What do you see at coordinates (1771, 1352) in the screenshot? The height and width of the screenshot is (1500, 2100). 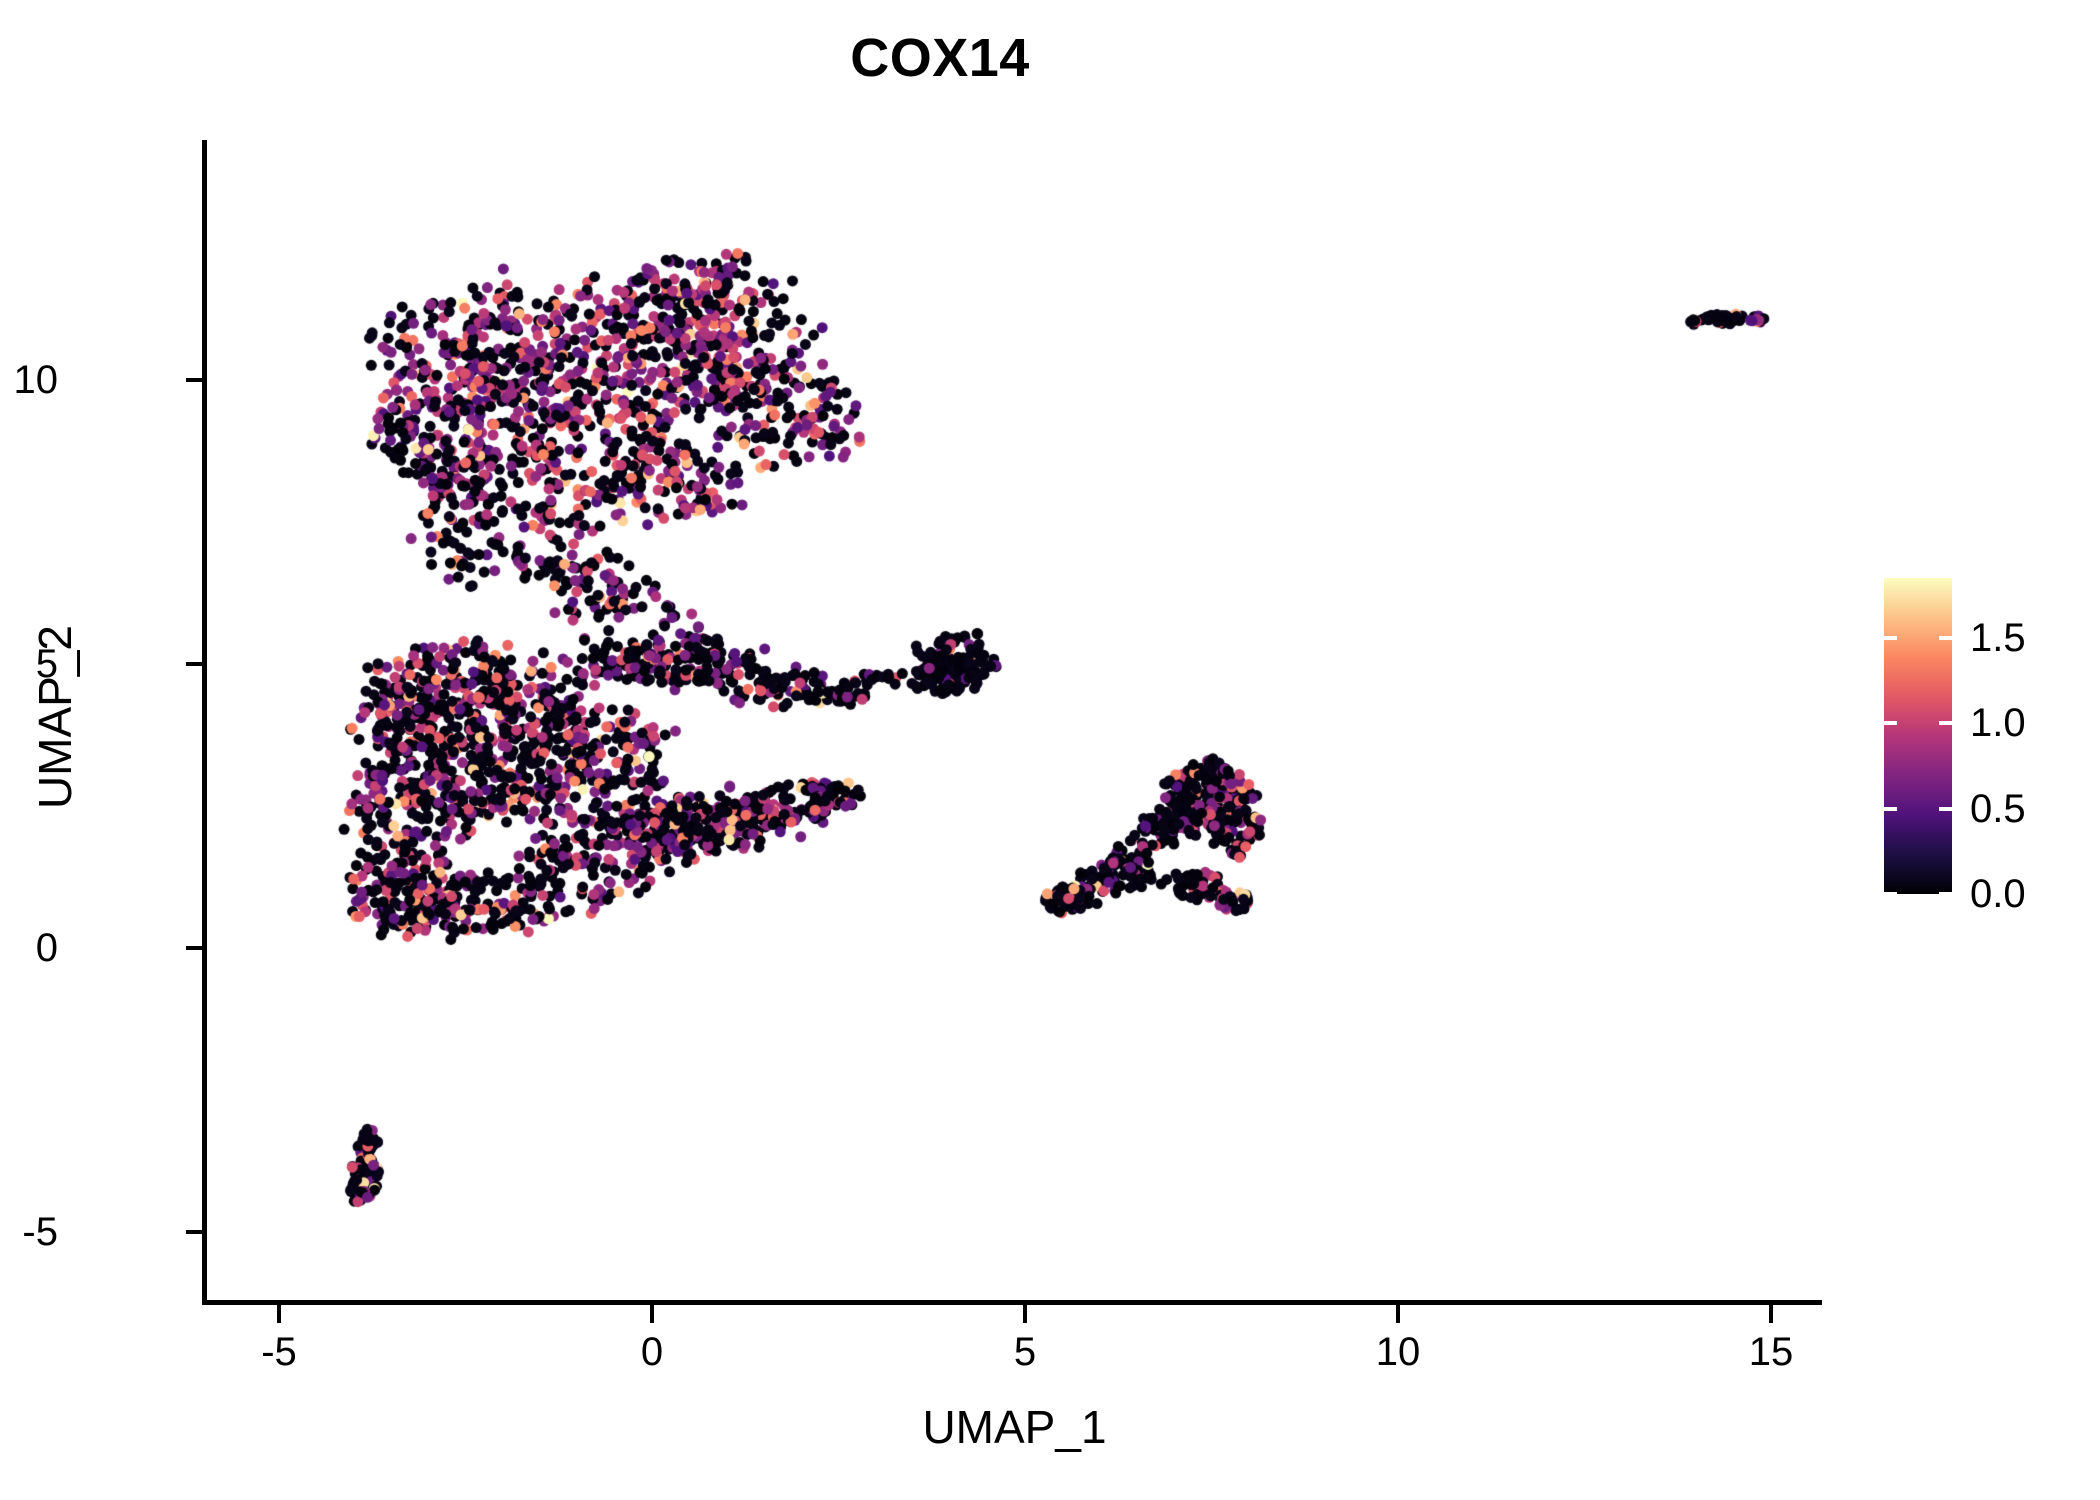 I see `x-tick-label: 15` at bounding box center [1771, 1352].